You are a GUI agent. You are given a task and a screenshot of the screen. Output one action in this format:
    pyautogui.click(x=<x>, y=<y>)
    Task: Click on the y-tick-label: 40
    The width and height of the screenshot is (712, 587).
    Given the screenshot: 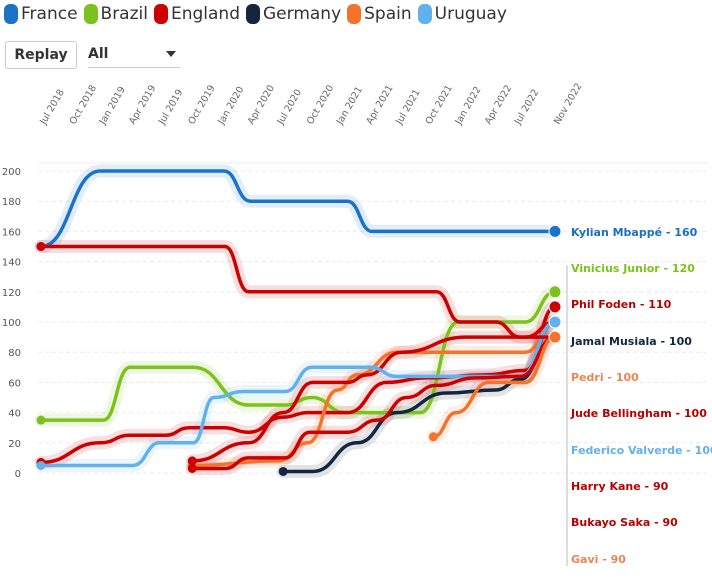 What is the action you would take?
    pyautogui.click(x=14, y=414)
    